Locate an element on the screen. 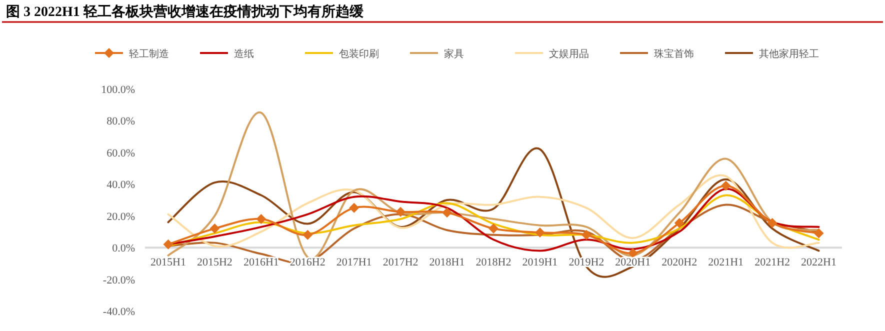 This screenshot has width=885, height=331. legend-label: 文娱用品 is located at coordinates (569, 54).